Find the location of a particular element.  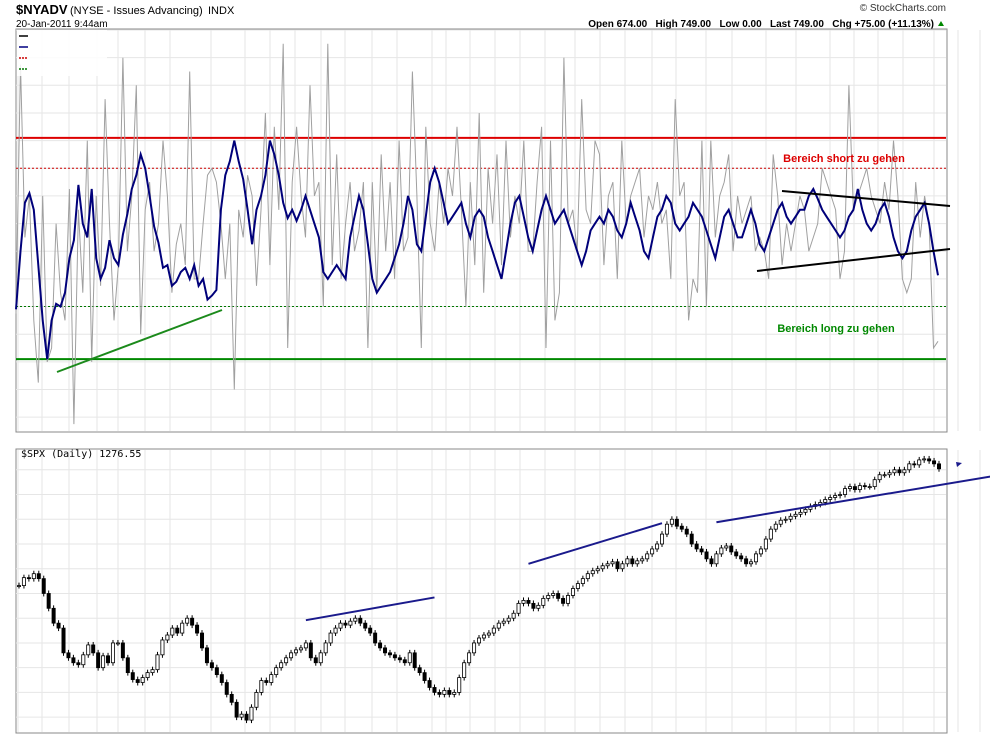

legend-backdrop is located at coordinates (62, 53).